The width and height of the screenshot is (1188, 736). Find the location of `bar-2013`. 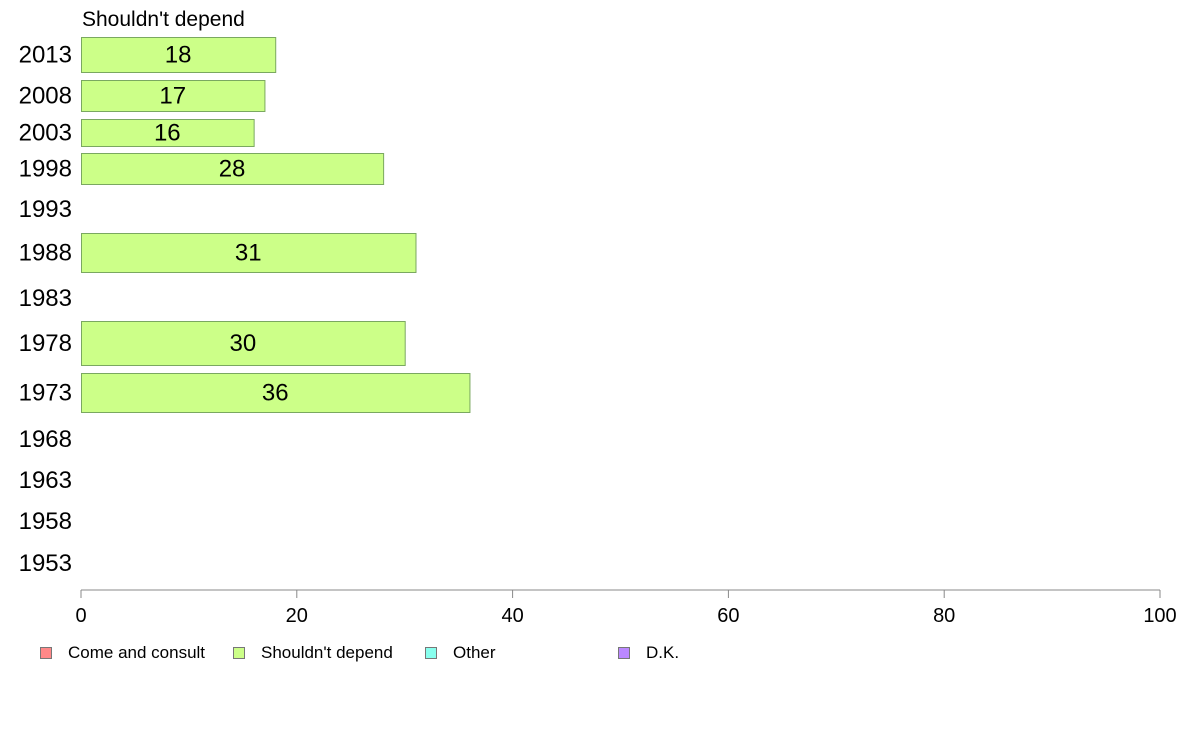

bar-2013 is located at coordinates (179, 55).